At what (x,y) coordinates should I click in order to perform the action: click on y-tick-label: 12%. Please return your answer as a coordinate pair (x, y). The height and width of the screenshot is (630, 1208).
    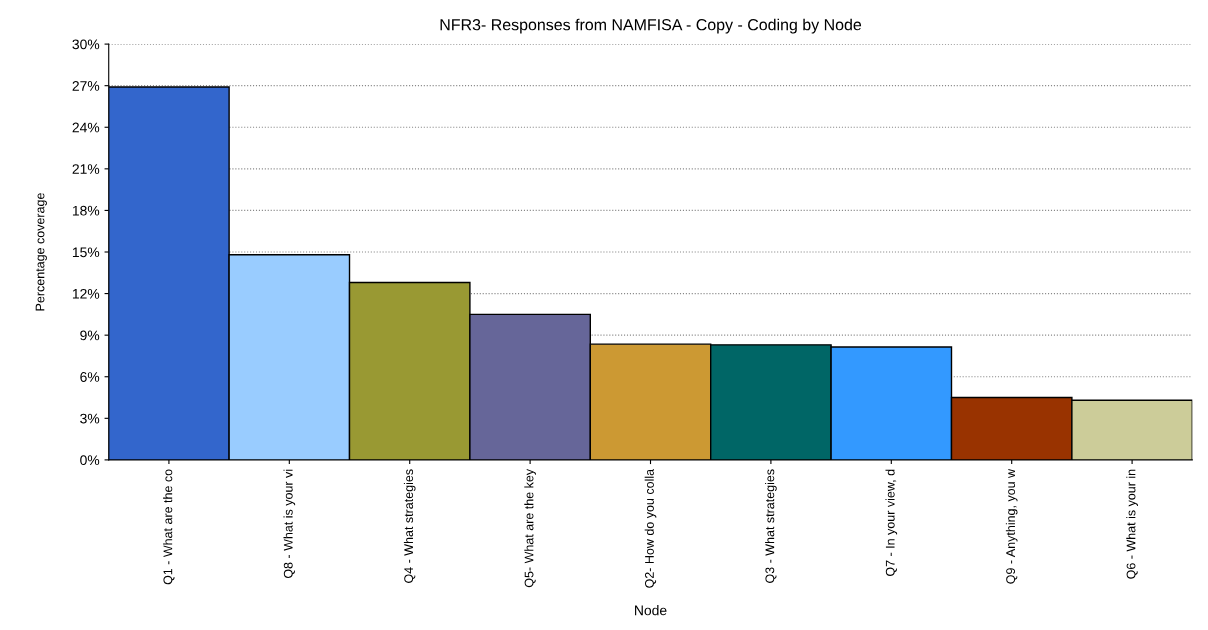
    Looking at the image, I should click on (86, 293).